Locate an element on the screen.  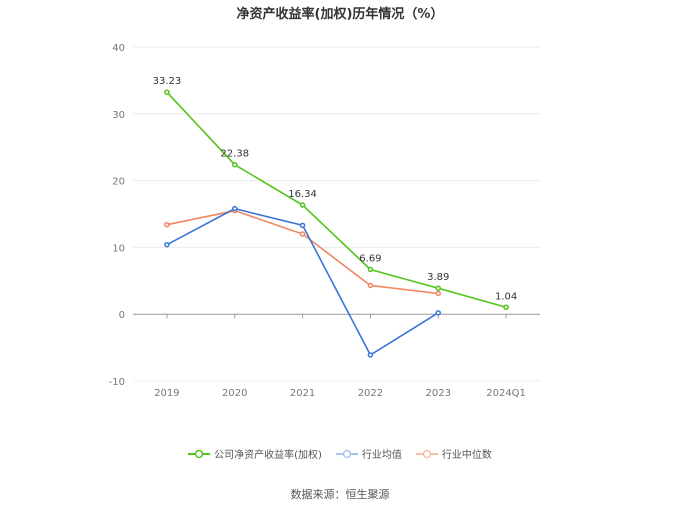
chart-title: 净资产收益率(加权)历年情况（%） is located at coordinates (340, 14).